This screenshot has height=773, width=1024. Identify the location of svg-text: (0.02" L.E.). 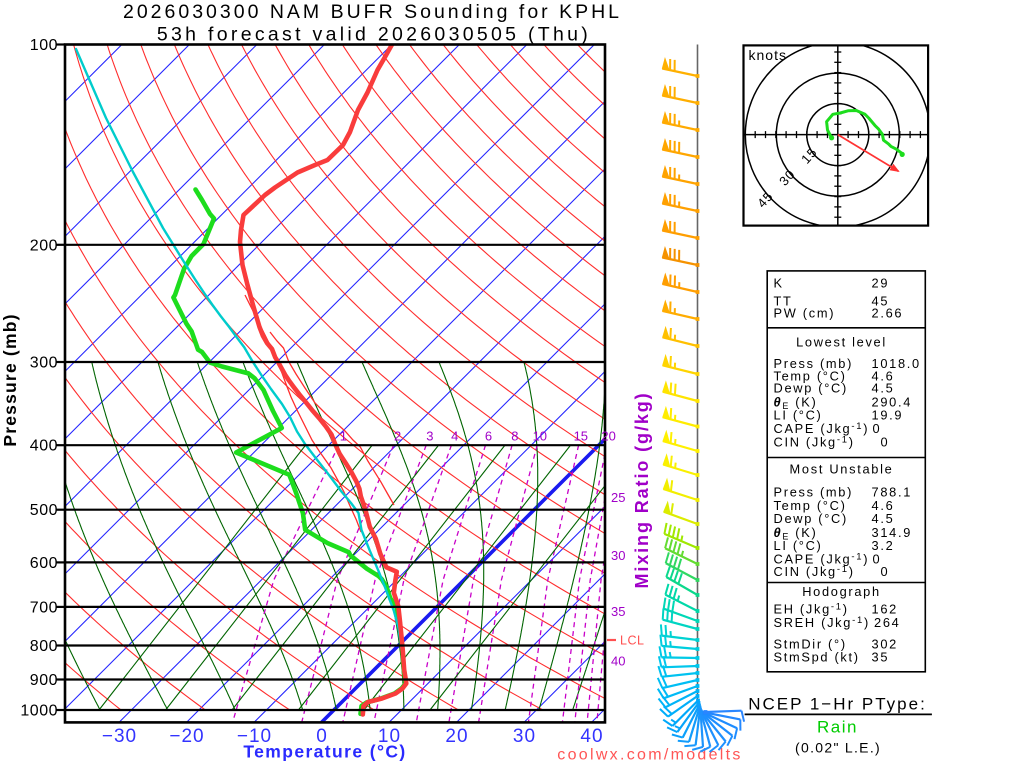
(838, 748).